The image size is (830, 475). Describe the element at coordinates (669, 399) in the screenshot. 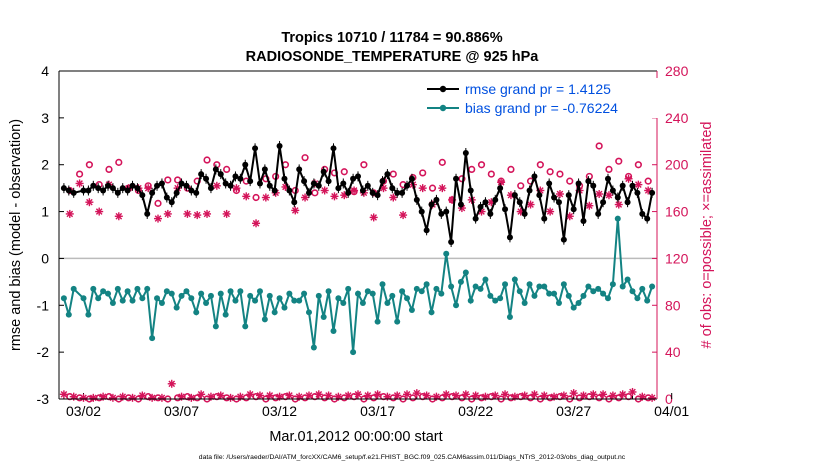

I see `y2-tick-label: 0` at that location.